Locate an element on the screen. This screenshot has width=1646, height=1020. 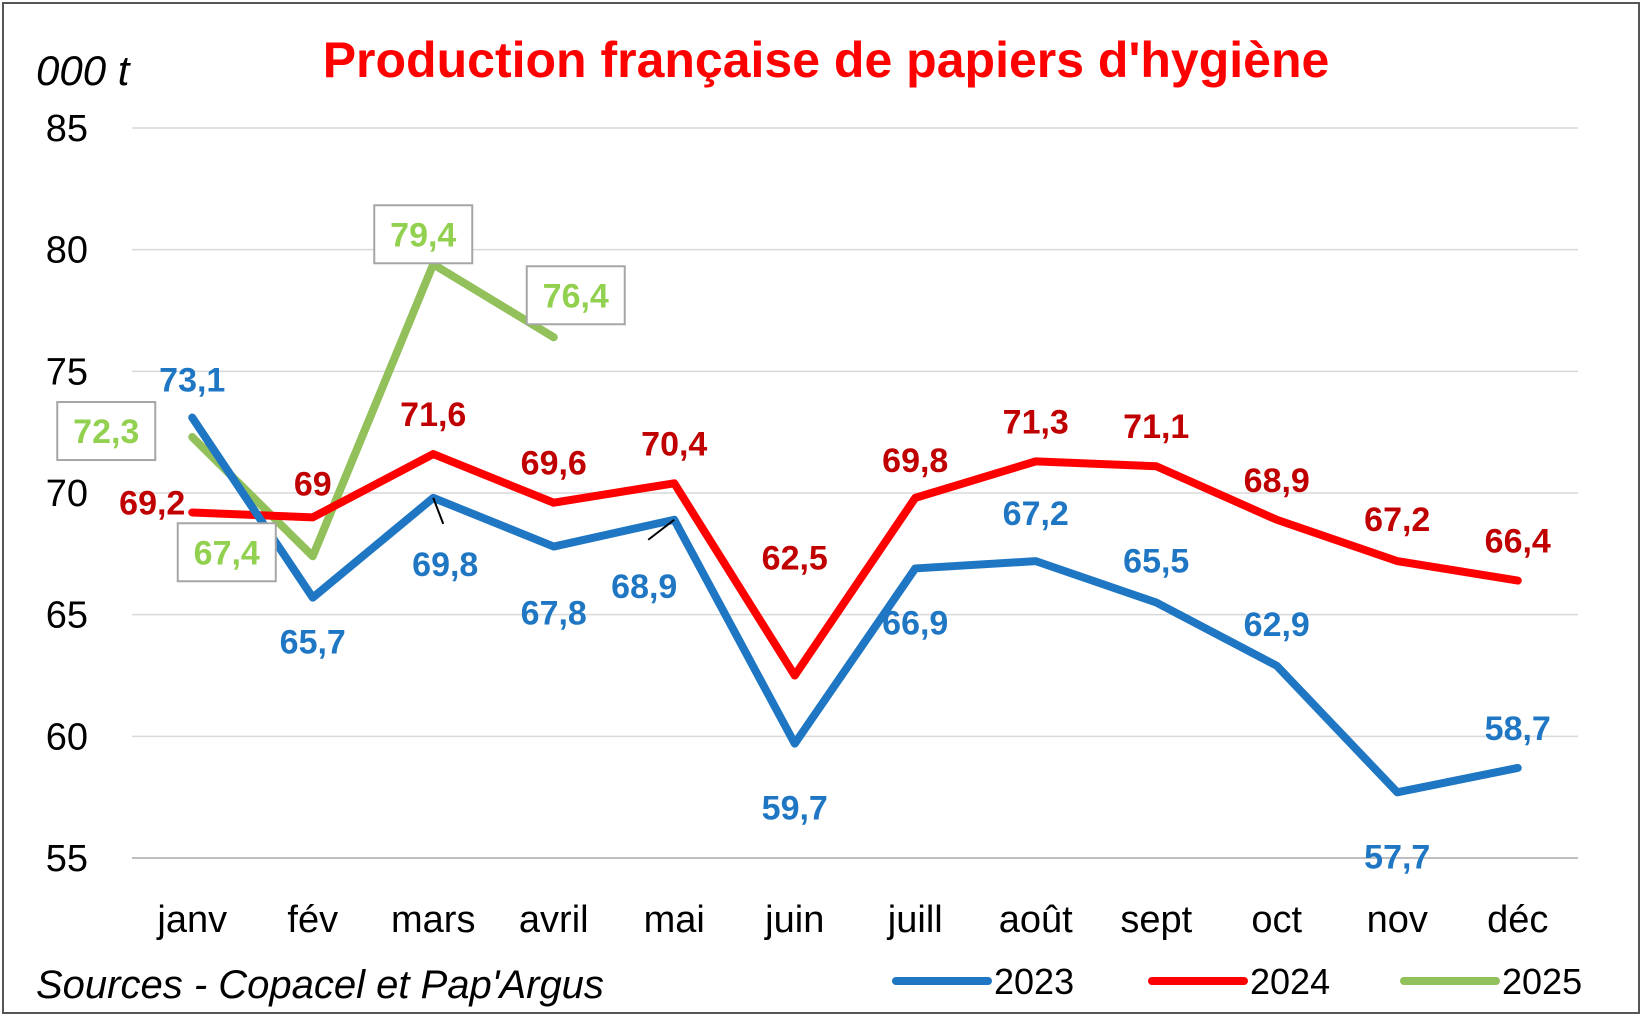
data-label-2024: 69 is located at coordinates (313, 484).